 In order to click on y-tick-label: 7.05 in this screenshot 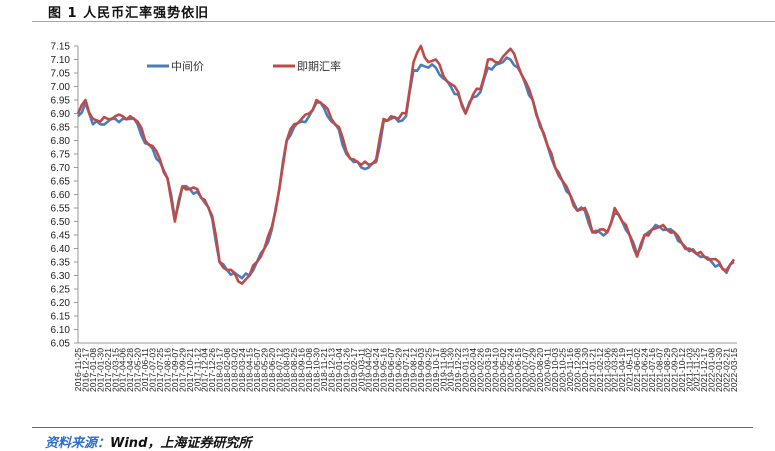, I will do `click(61, 74)`.